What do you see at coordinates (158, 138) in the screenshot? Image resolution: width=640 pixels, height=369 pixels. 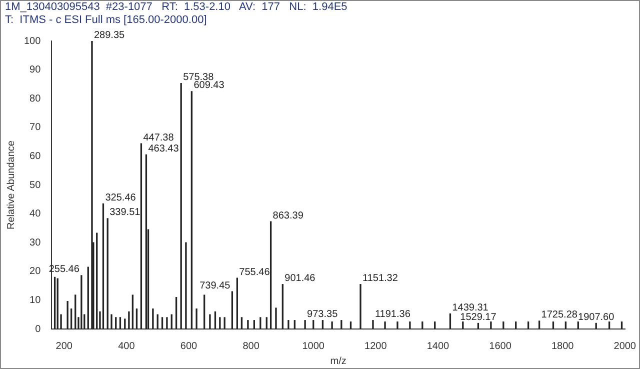 I see `annotation: 447.38` at bounding box center [158, 138].